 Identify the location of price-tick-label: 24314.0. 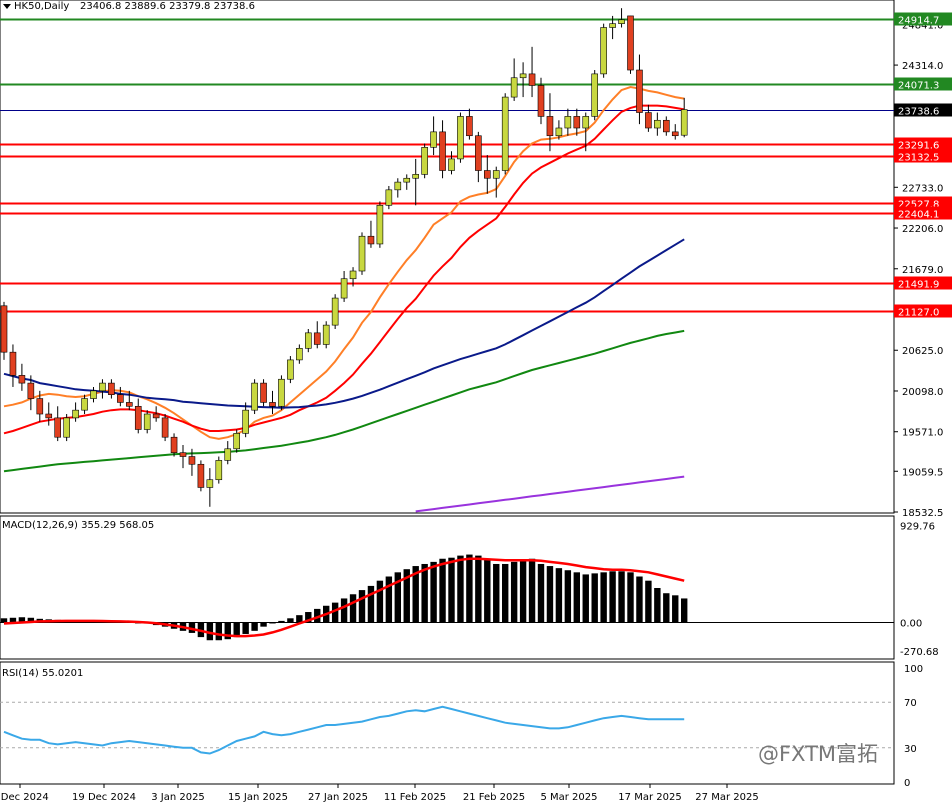
(922, 66).